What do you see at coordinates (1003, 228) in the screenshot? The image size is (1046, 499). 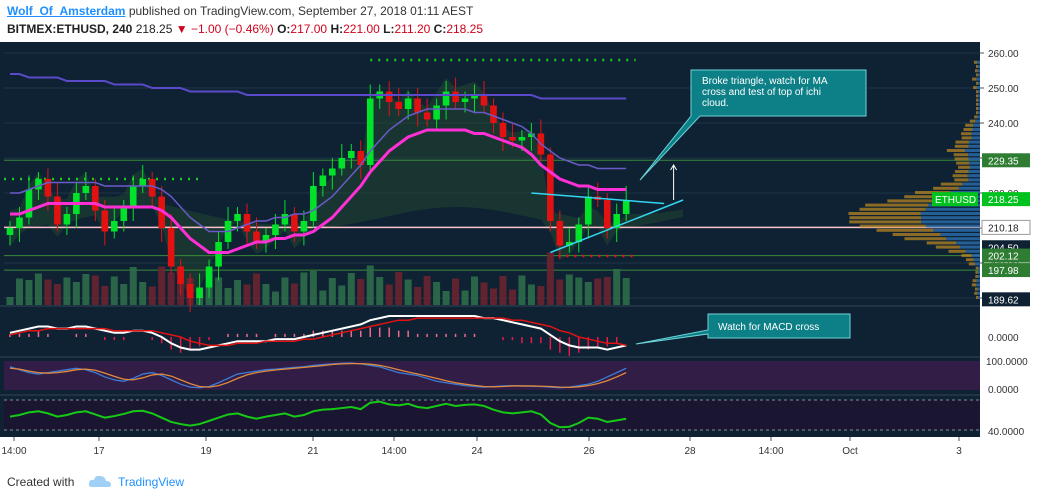 I see `price-label: 210.18` at bounding box center [1003, 228].